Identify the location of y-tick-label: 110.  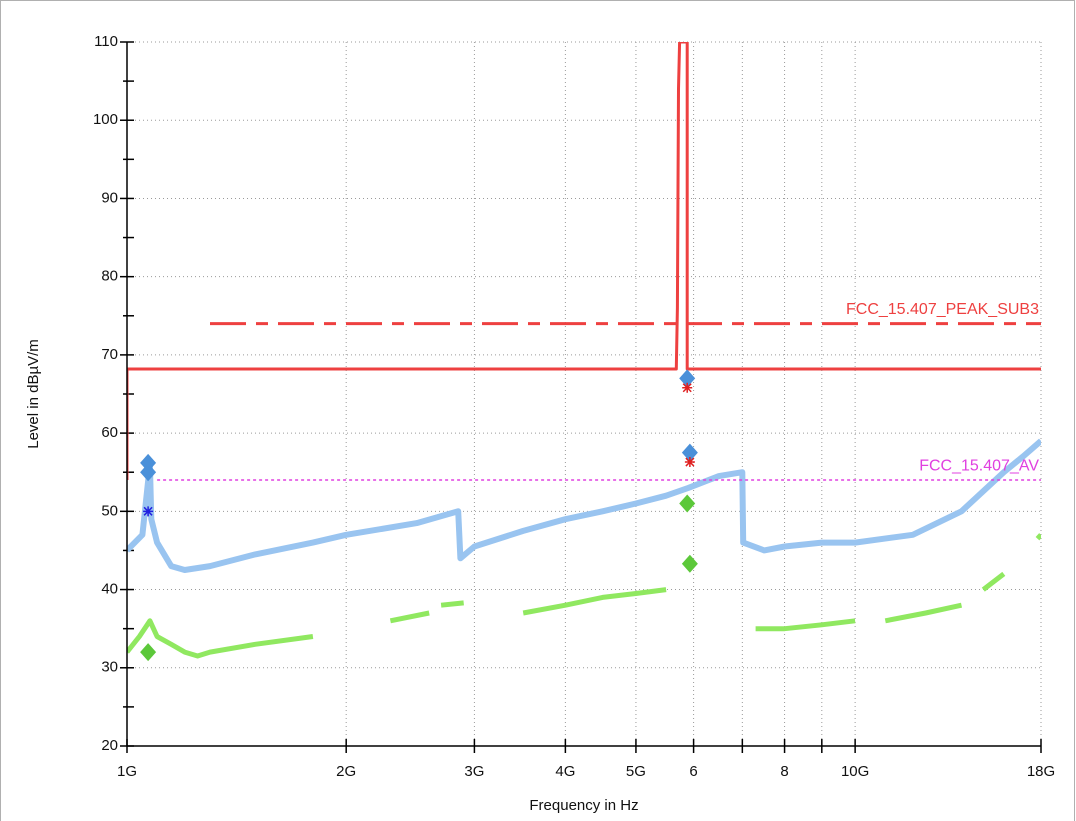
(106, 41).